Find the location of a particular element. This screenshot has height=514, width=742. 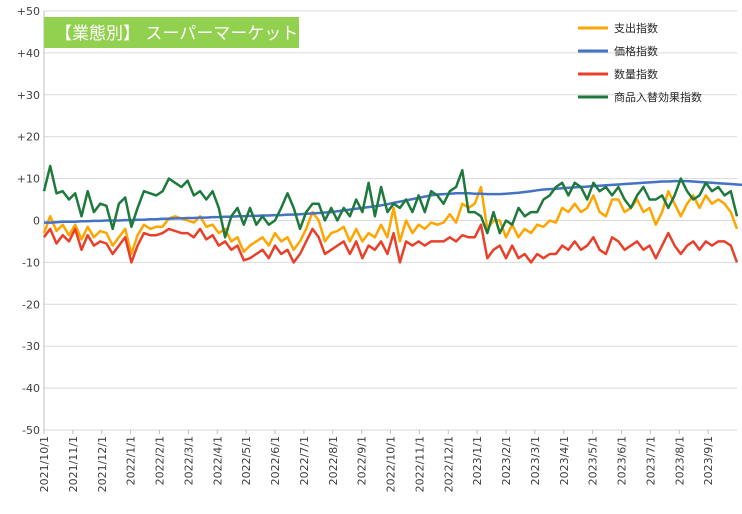

x-tick-label: 2022/10/1 is located at coordinates (391, 464).